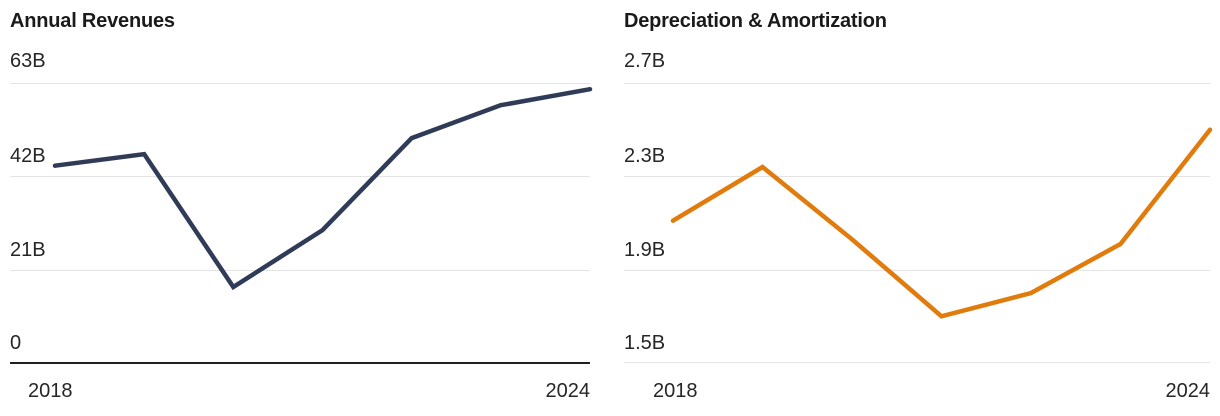 The image size is (1220, 416). I want to click on chart-title: Depreciation & Amortization, so click(755, 21).